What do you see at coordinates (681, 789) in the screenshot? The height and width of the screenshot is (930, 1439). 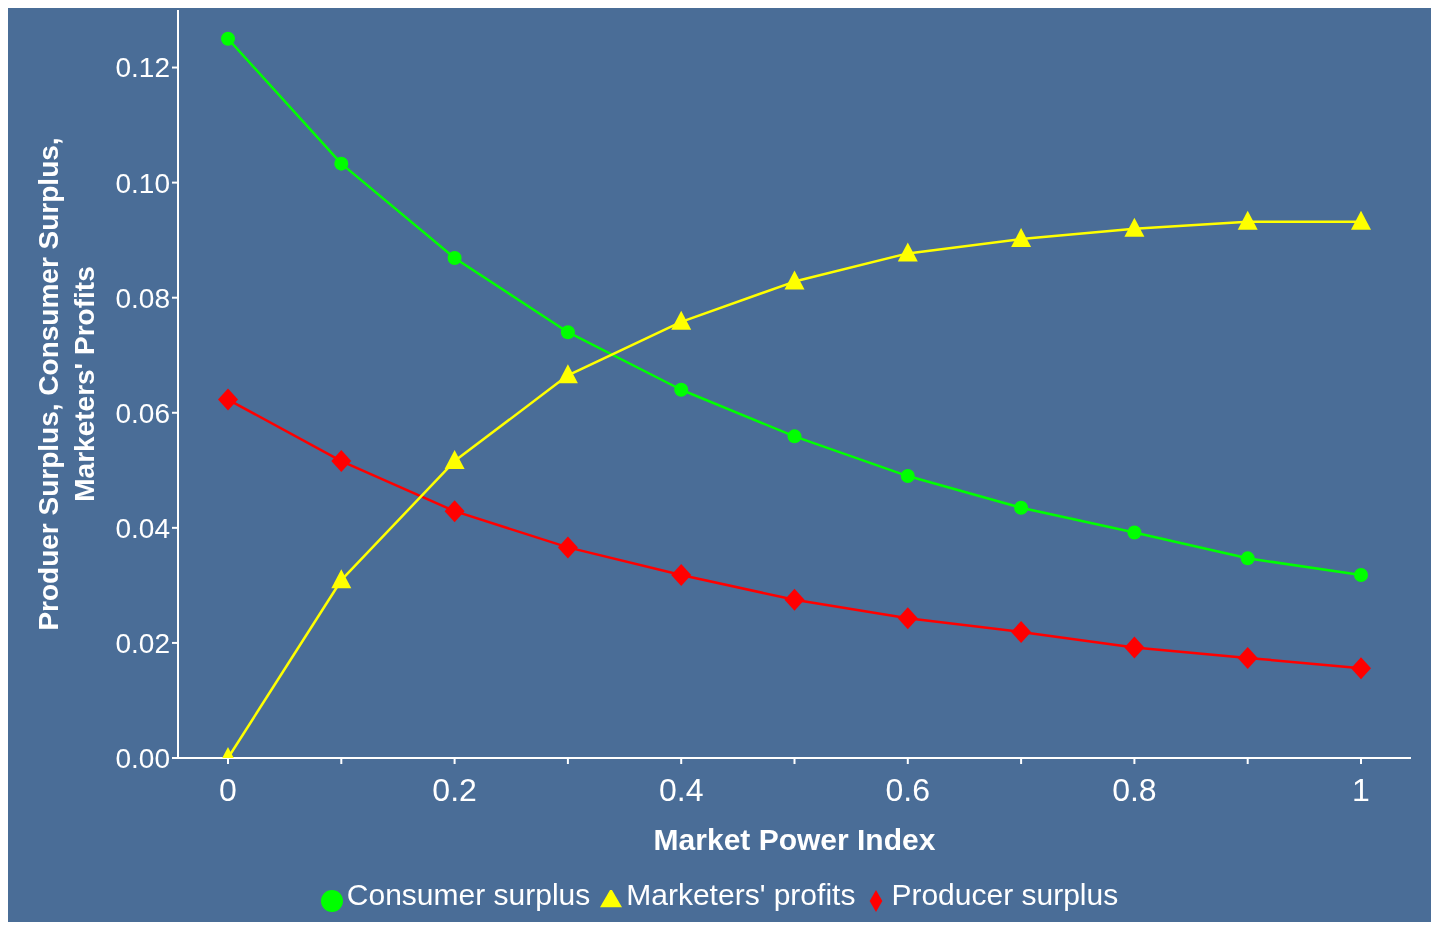 I see `x-tick-label: 0.4` at bounding box center [681, 789].